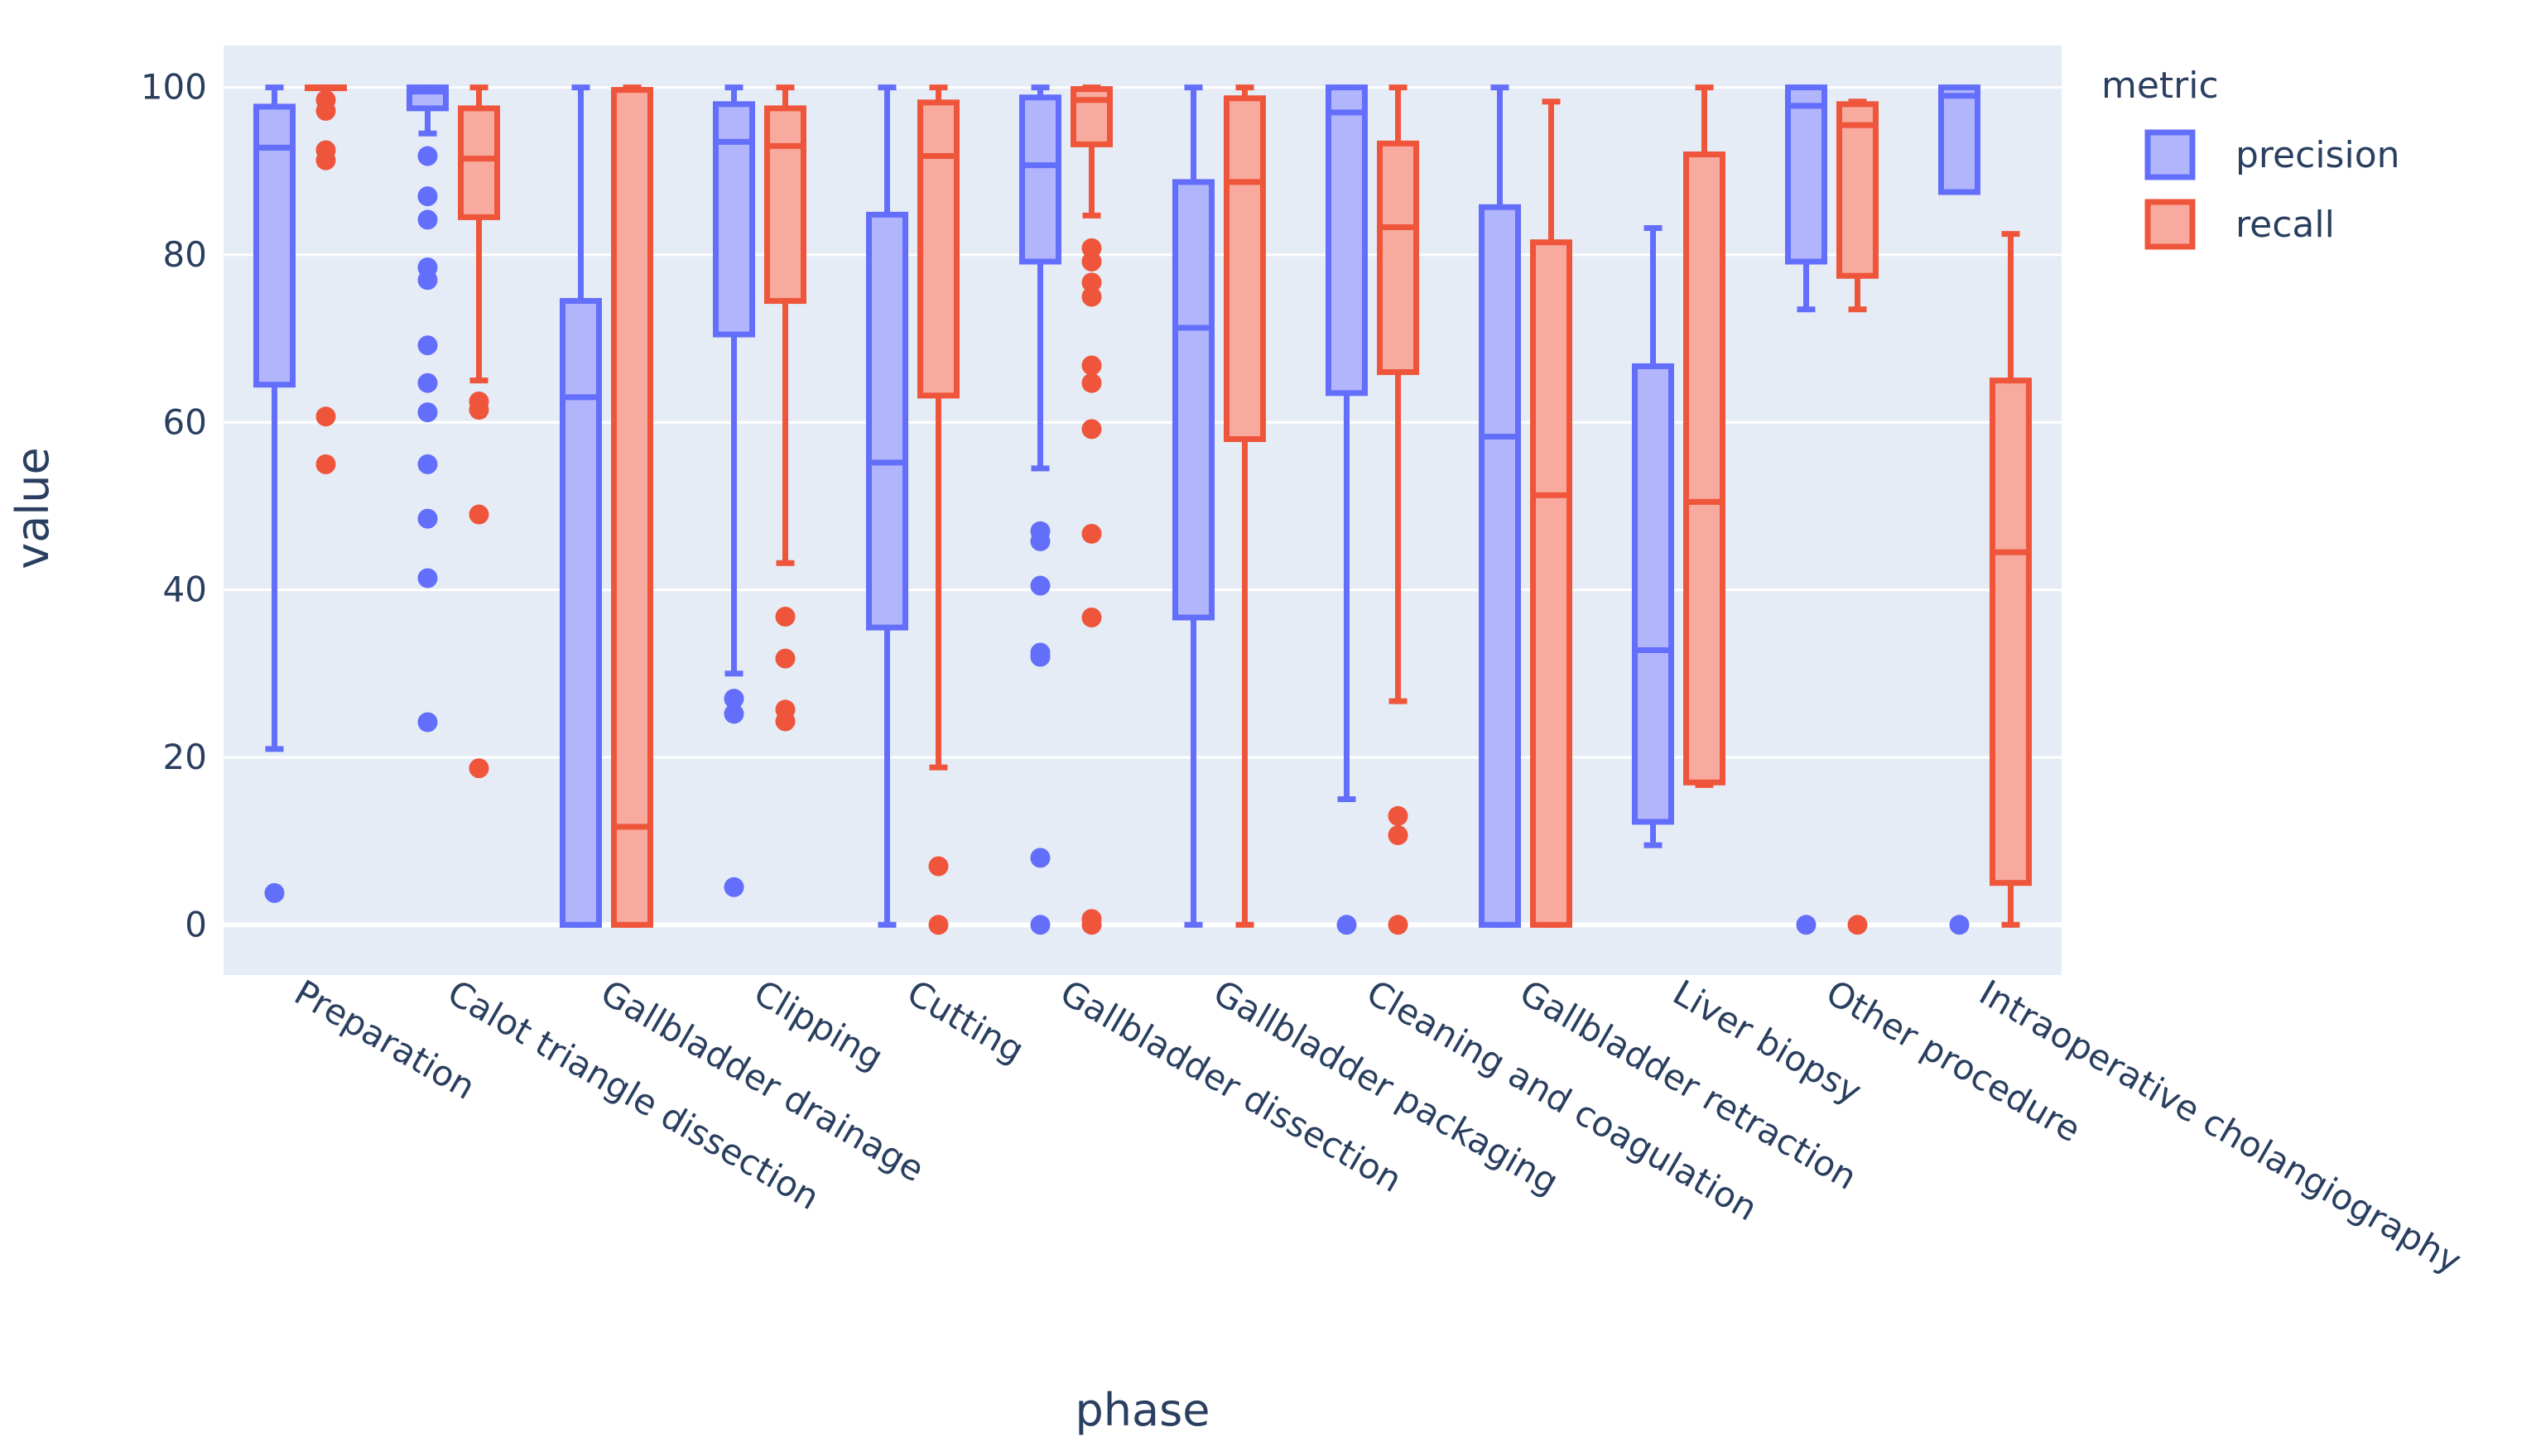 The width and height of the screenshot is (2536, 1456). Describe the element at coordinates (174, 87) in the screenshot. I see `y-tick-label: 100` at that location.